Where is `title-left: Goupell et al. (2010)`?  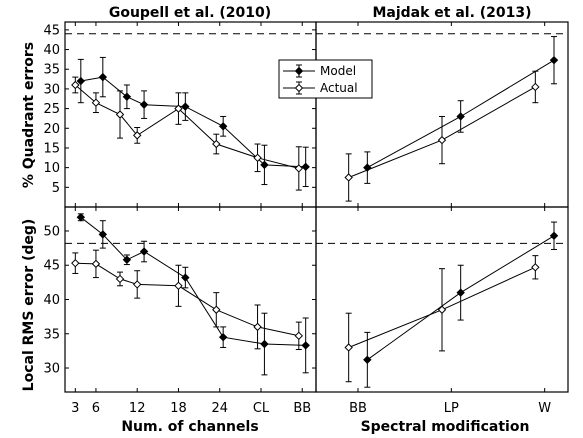 title-left: Goupell et al. (2010) is located at coordinates (190, 13).